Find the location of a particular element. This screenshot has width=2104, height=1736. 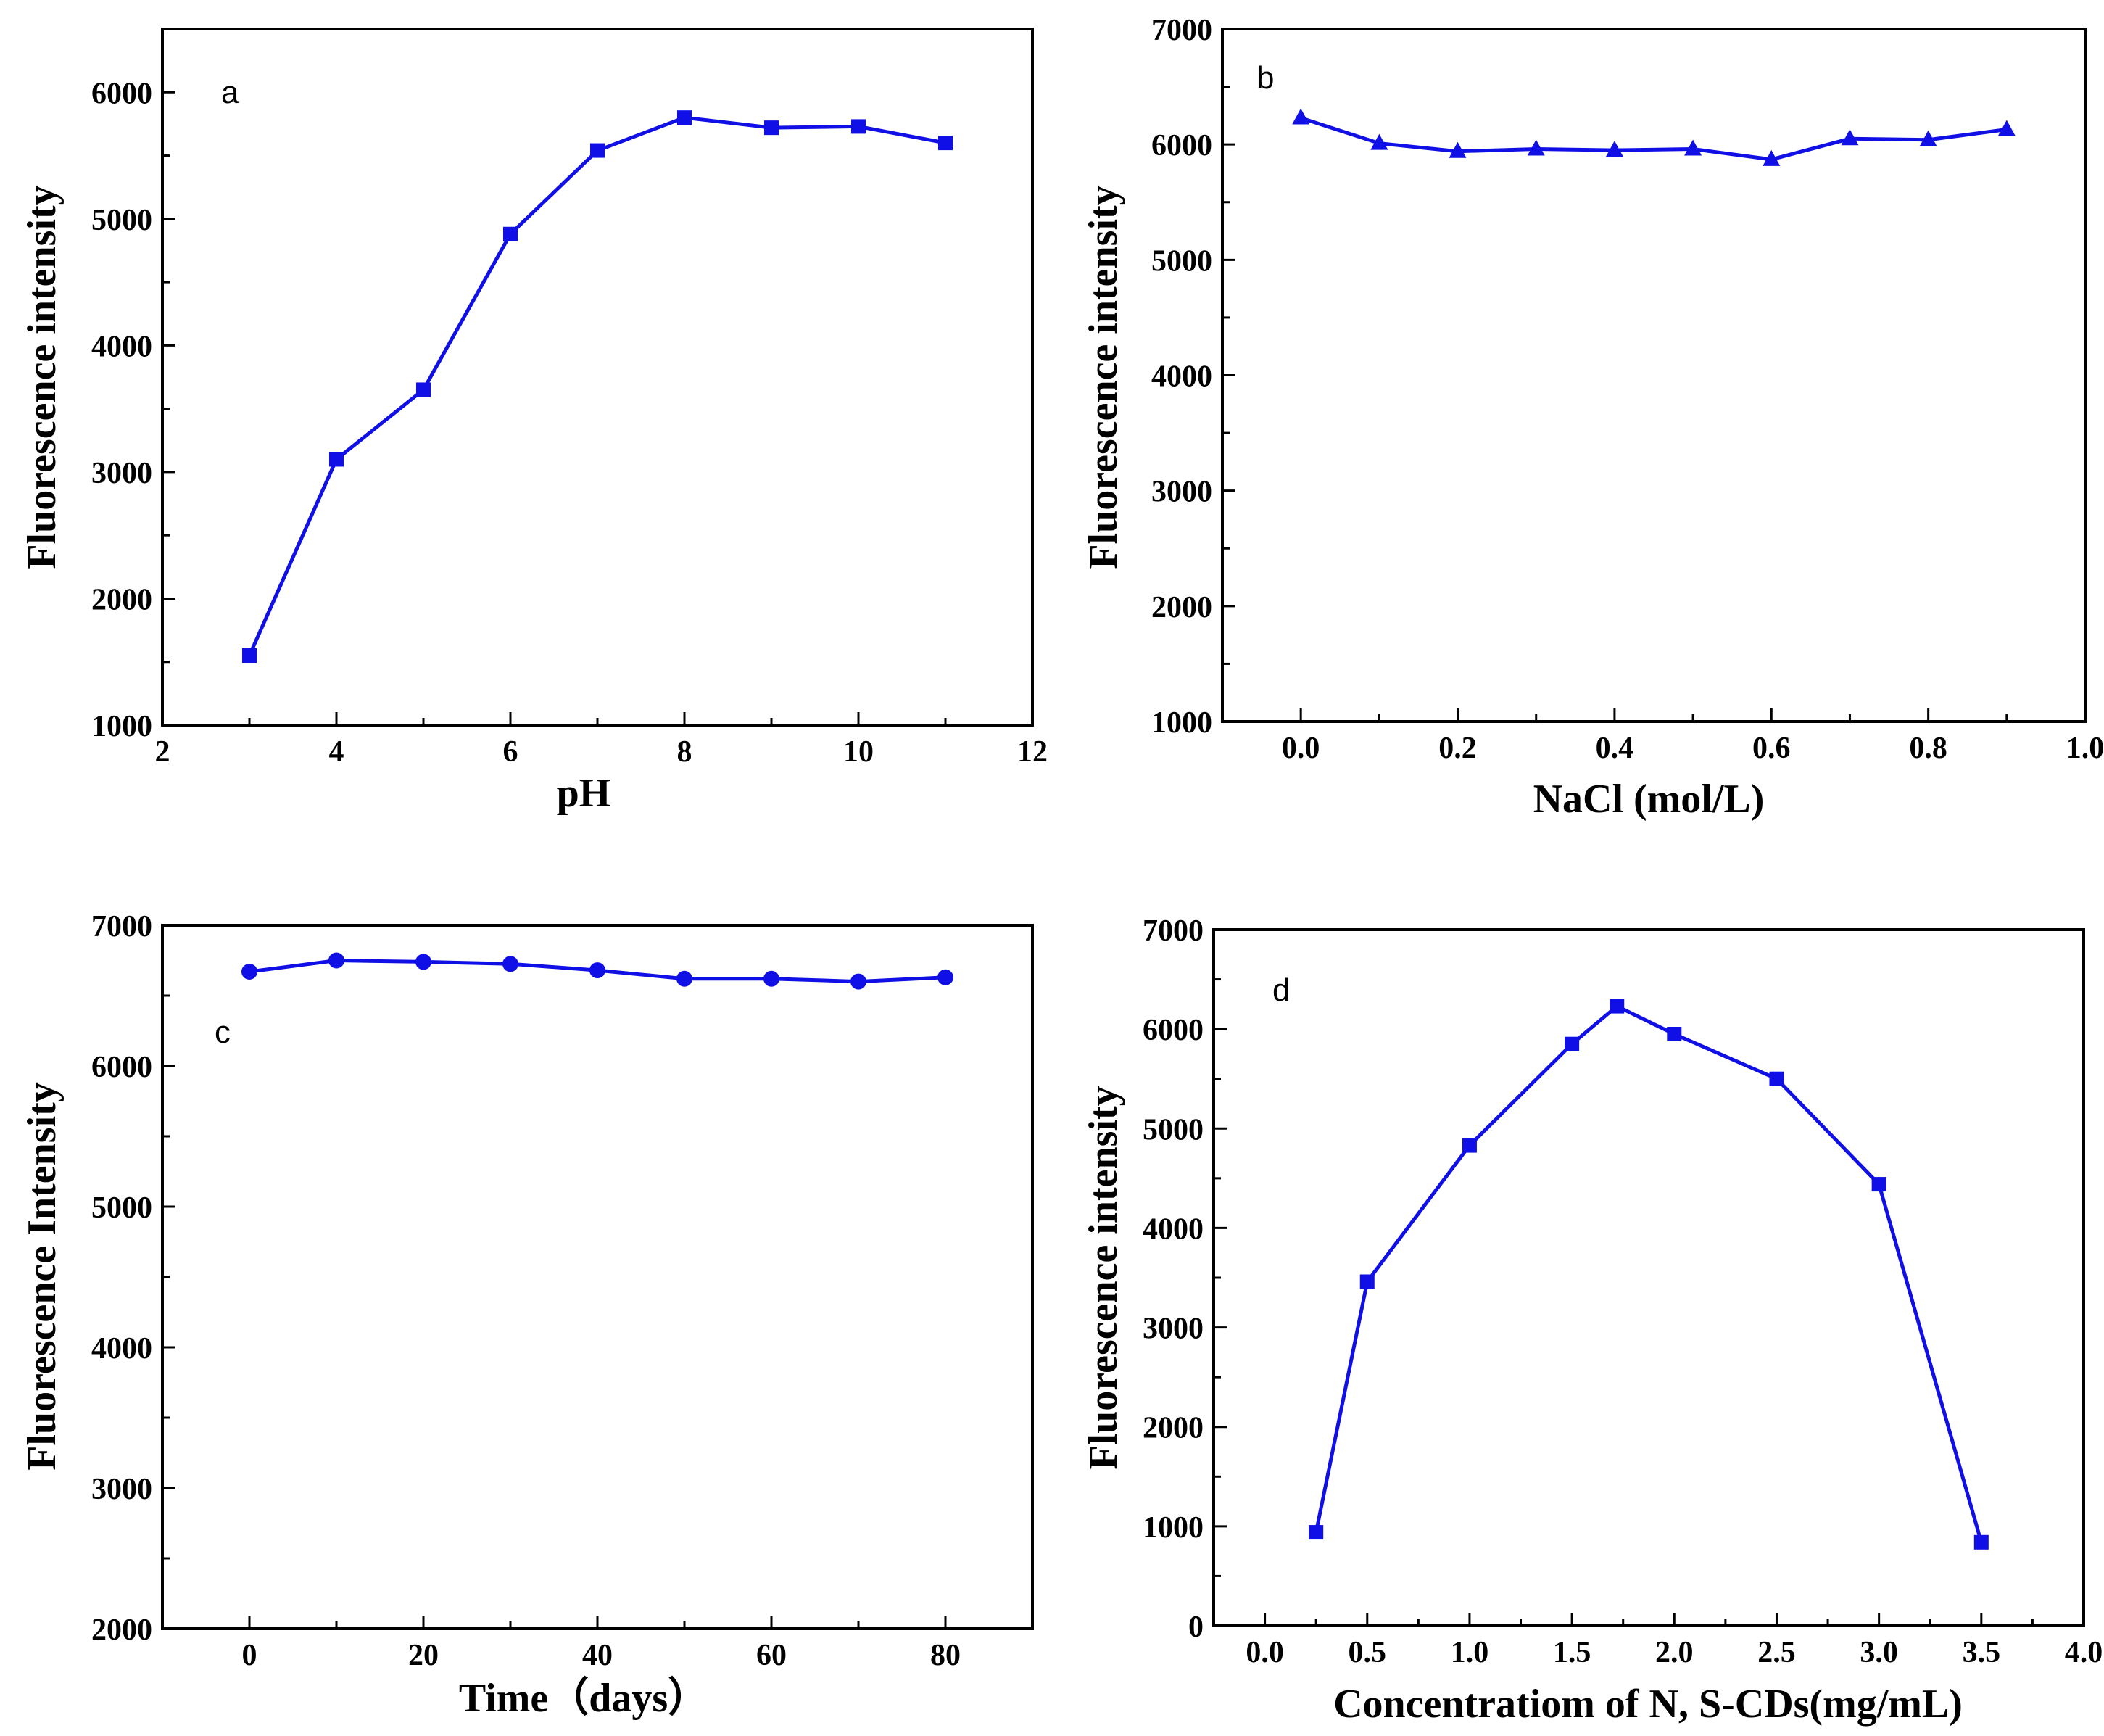

x-tick-label: 4.0 is located at coordinates (2084, 1652).